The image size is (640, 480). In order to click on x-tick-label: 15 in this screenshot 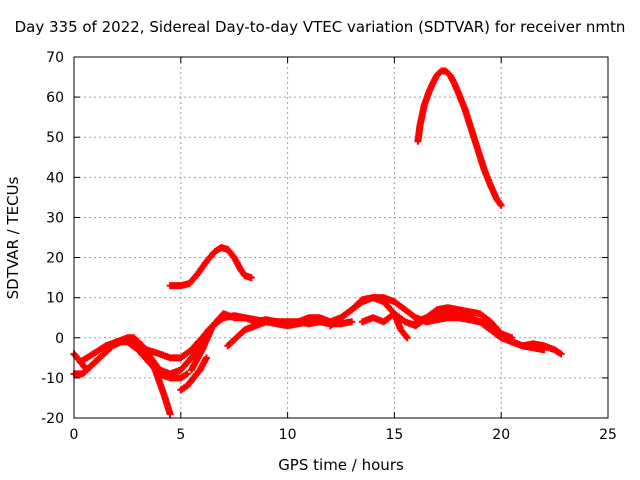, I will do `click(394, 435)`.